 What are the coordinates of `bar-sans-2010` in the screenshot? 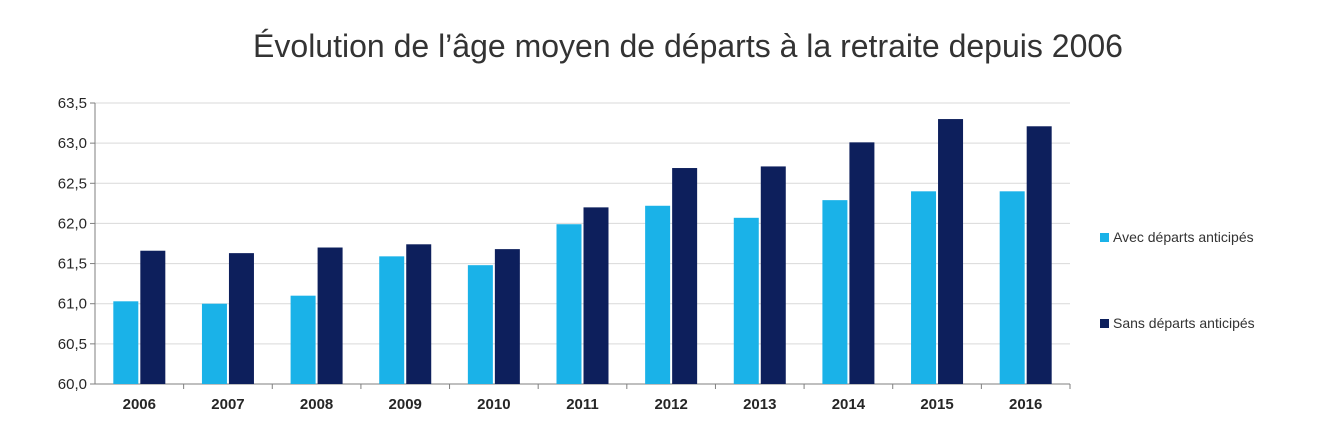 It's located at (507, 316).